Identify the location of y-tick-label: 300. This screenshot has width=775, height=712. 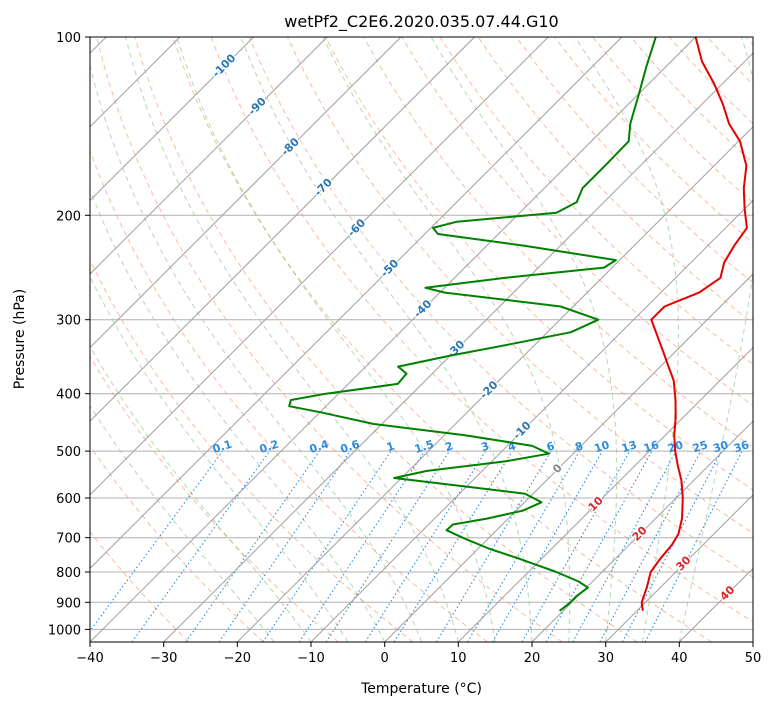
(68, 321).